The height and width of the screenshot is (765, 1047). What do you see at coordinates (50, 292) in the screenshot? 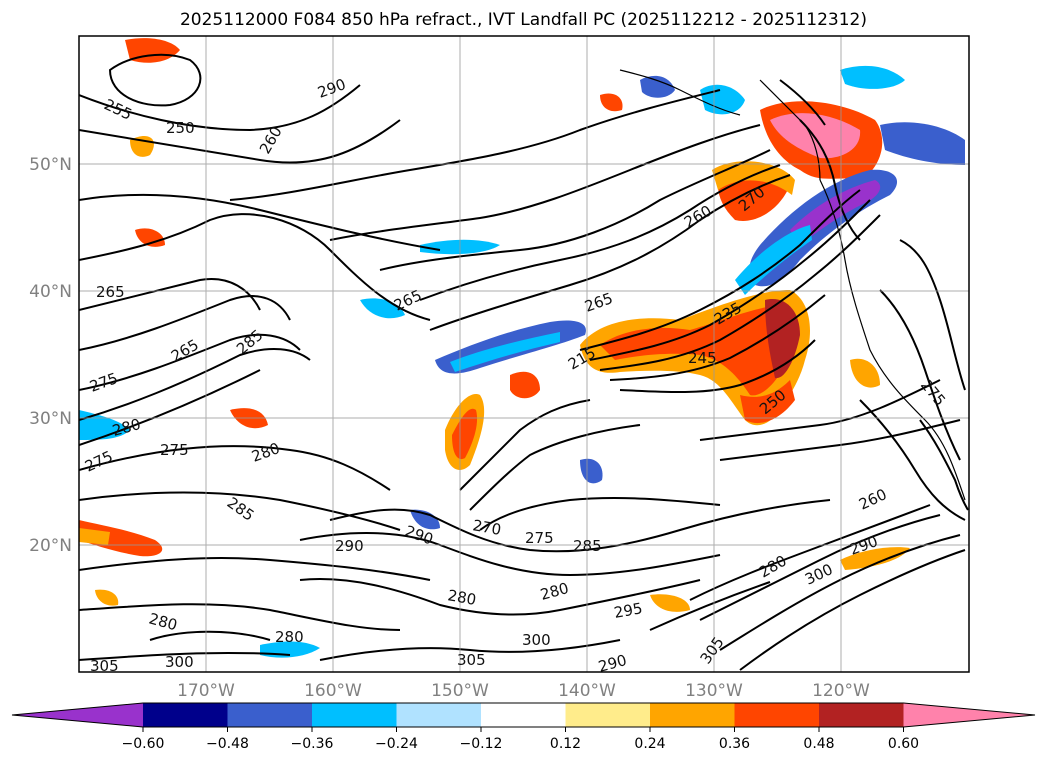
I see `lat-label-40n: 40°N` at bounding box center [50, 292].